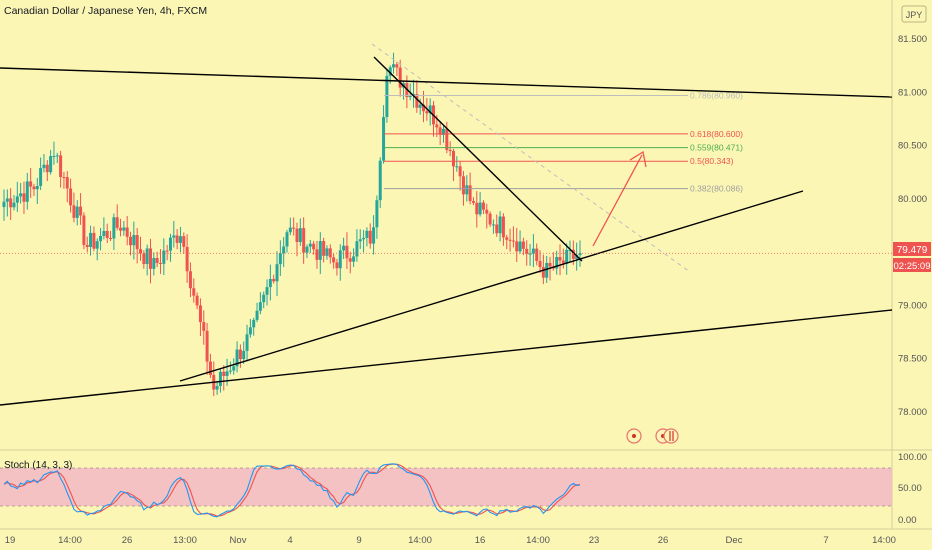 Image resolution: width=932 pixels, height=550 pixels. What do you see at coordinates (185, 540) in the screenshot?
I see `time-tick: 13:00` at bounding box center [185, 540].